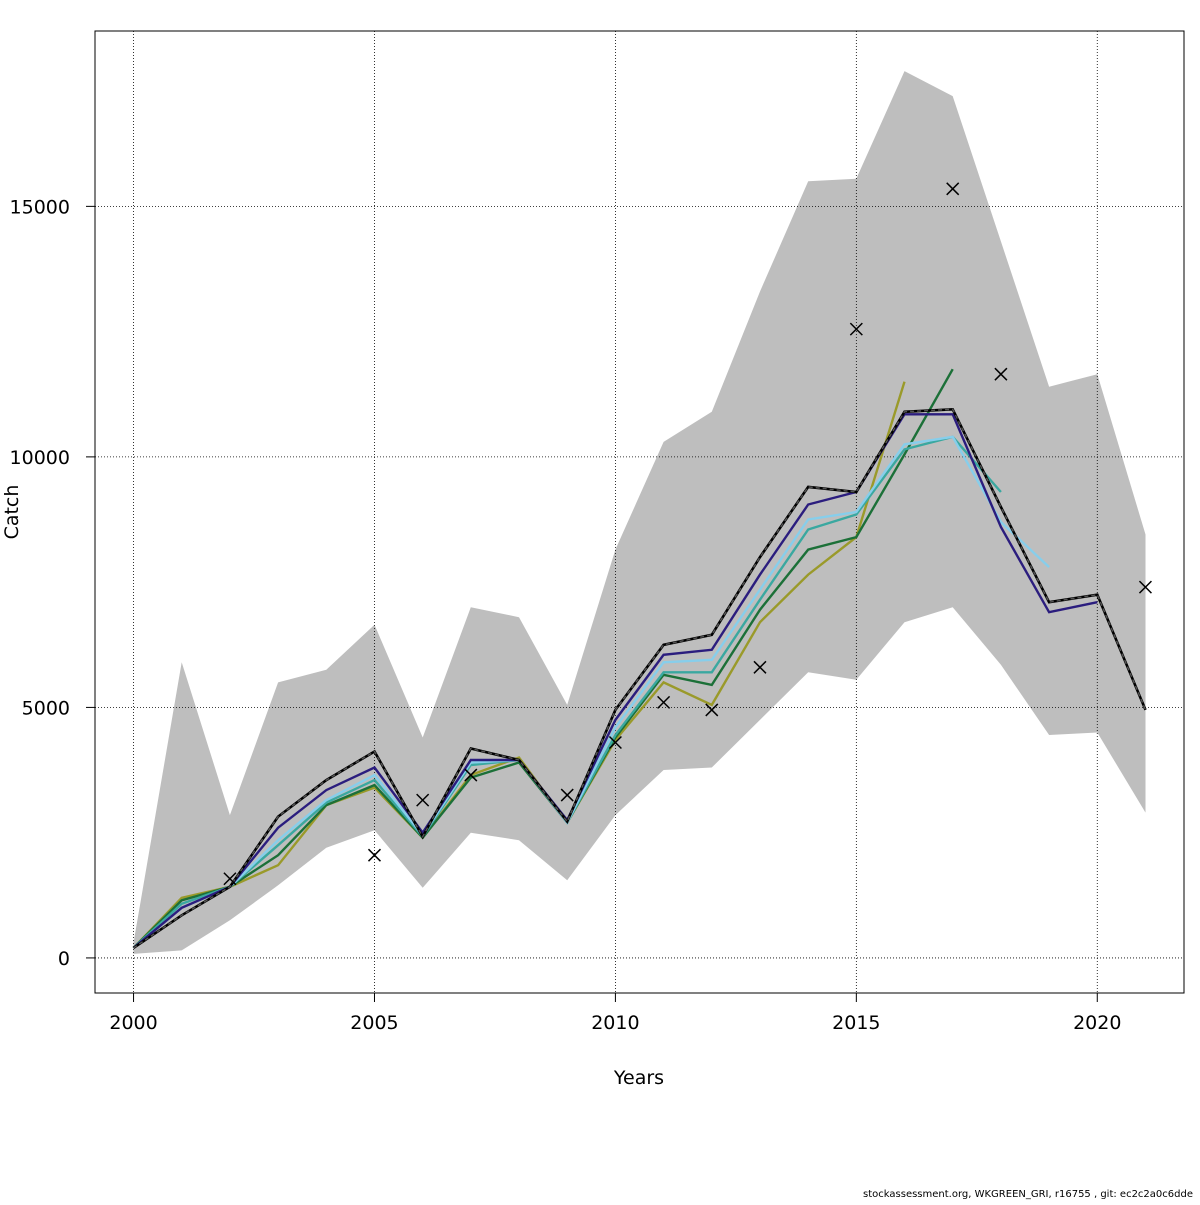 The width and height of the screenshot is (1200, 1205). I want to click on y-tick-label: 5000, so click(46, 708).